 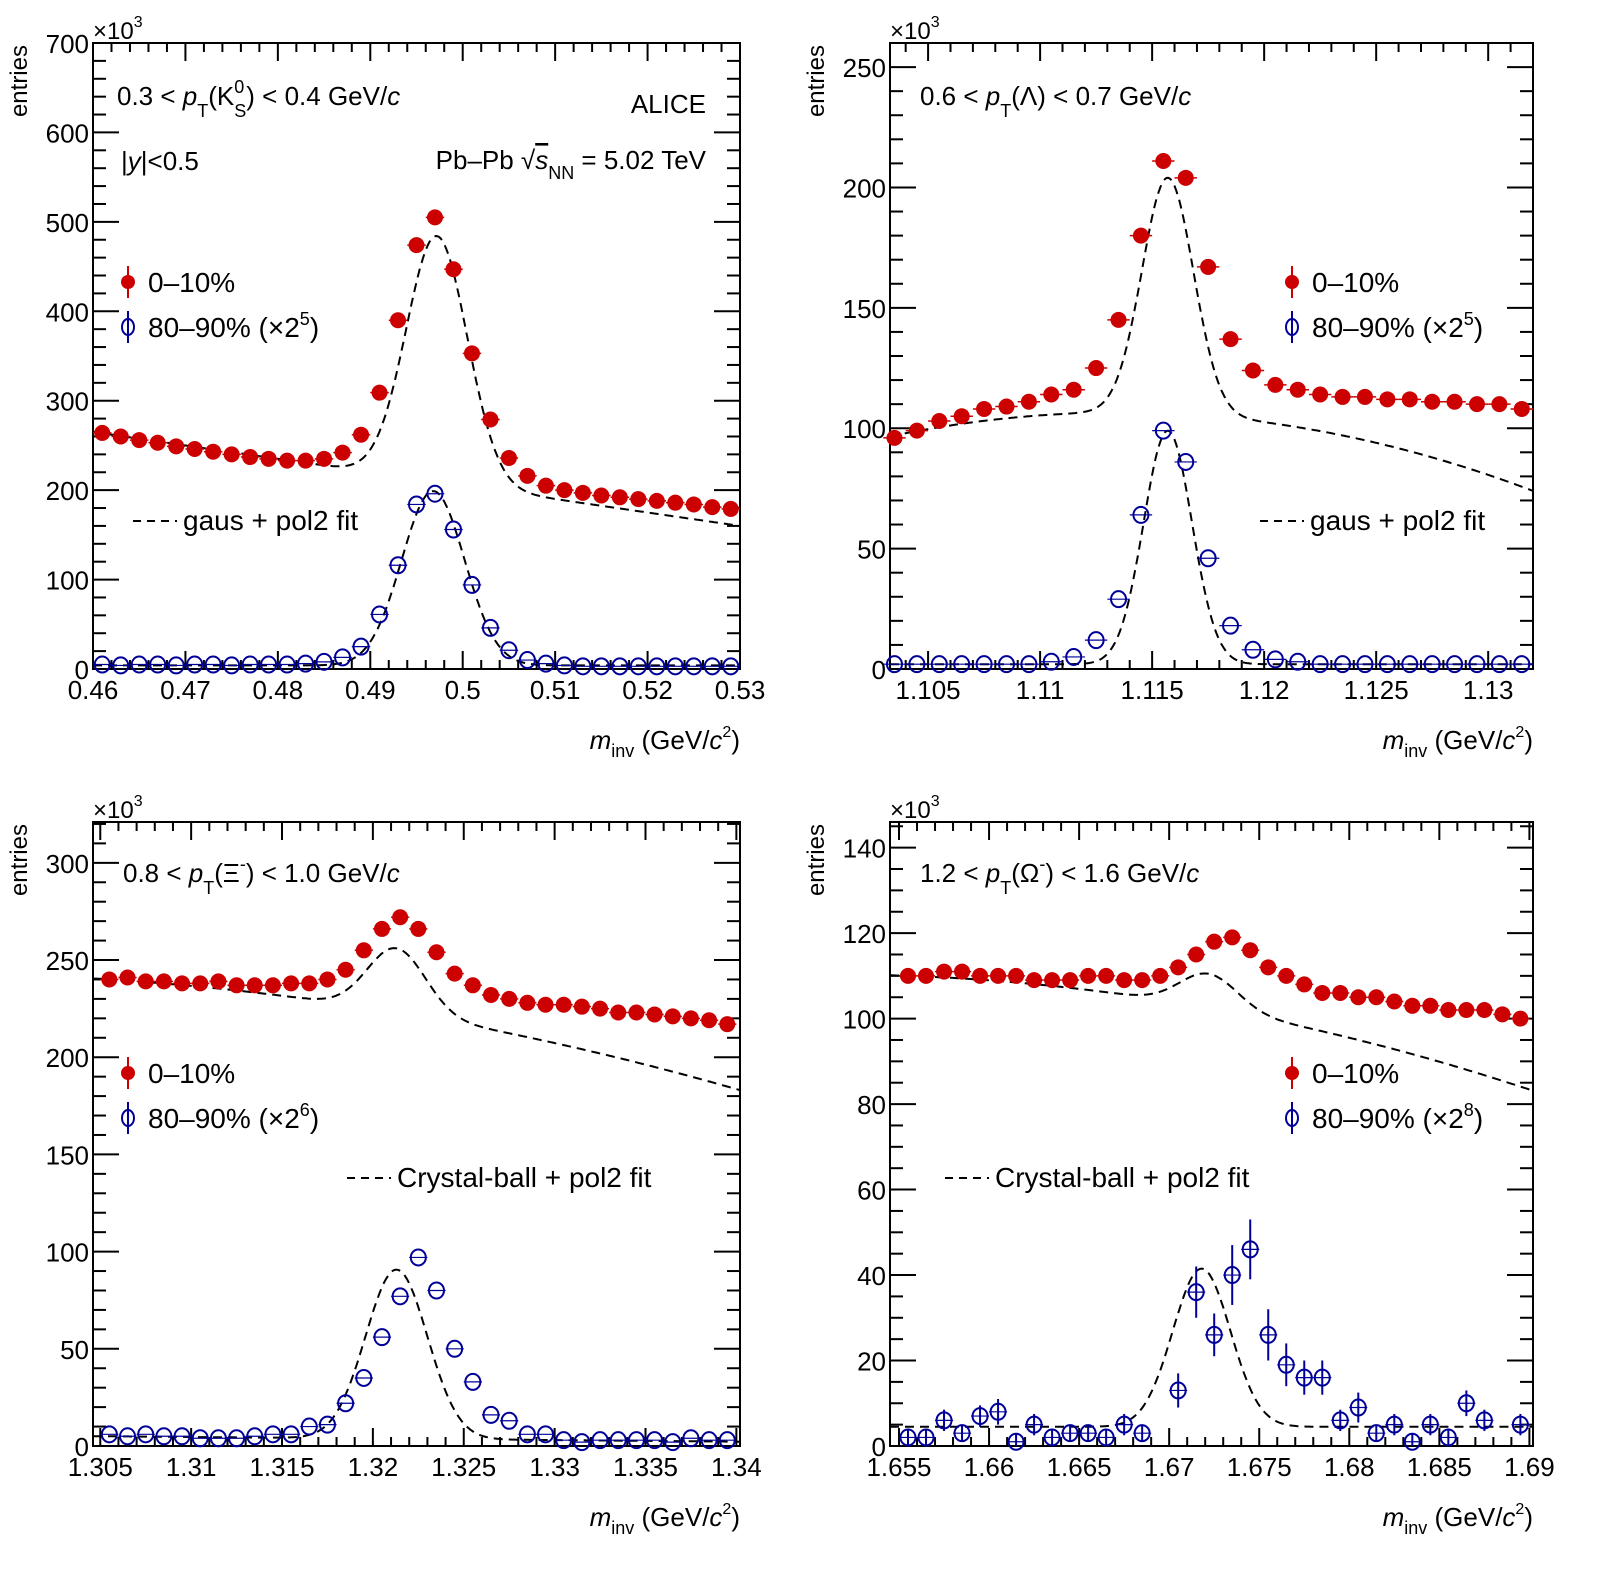 What do you see at coordinates (416, 1355) in the screenshot?
I see `fit-curve-peripheral` at bounding box center [416, 1355].